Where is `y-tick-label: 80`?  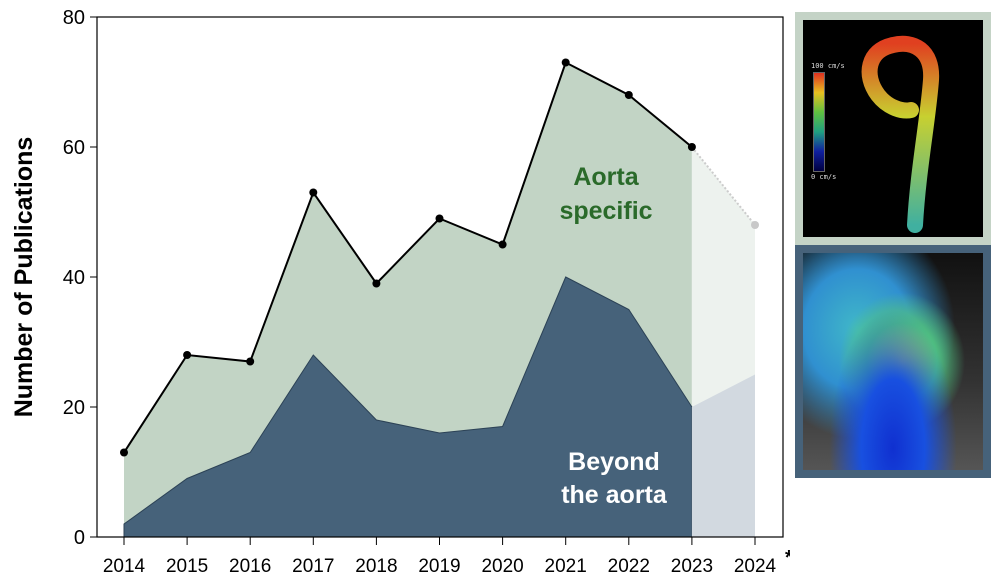
y-tick-label: 80 is located at coordinates (74, 18).